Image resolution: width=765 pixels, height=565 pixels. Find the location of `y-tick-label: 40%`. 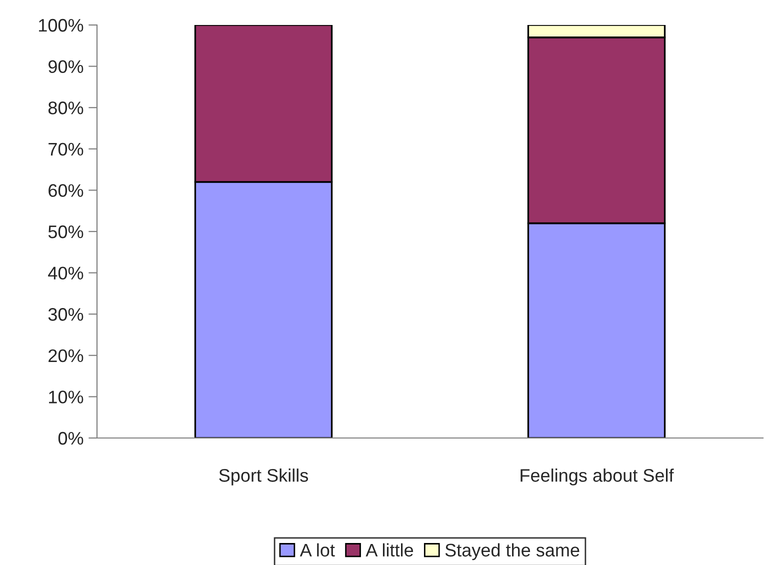

y-tick-label: 40% is located at coordinates (66, 273).